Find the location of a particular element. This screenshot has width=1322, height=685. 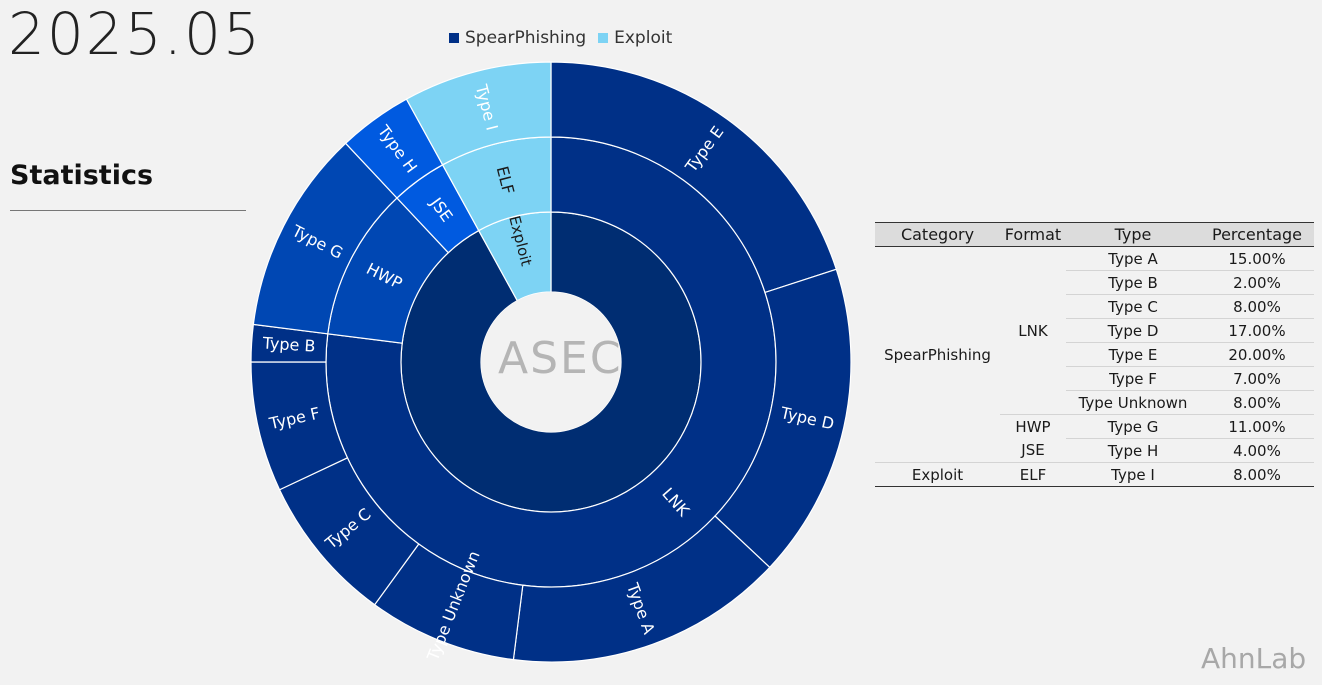

type-cell: Type Unknown is located at coordinates (1133, 402).